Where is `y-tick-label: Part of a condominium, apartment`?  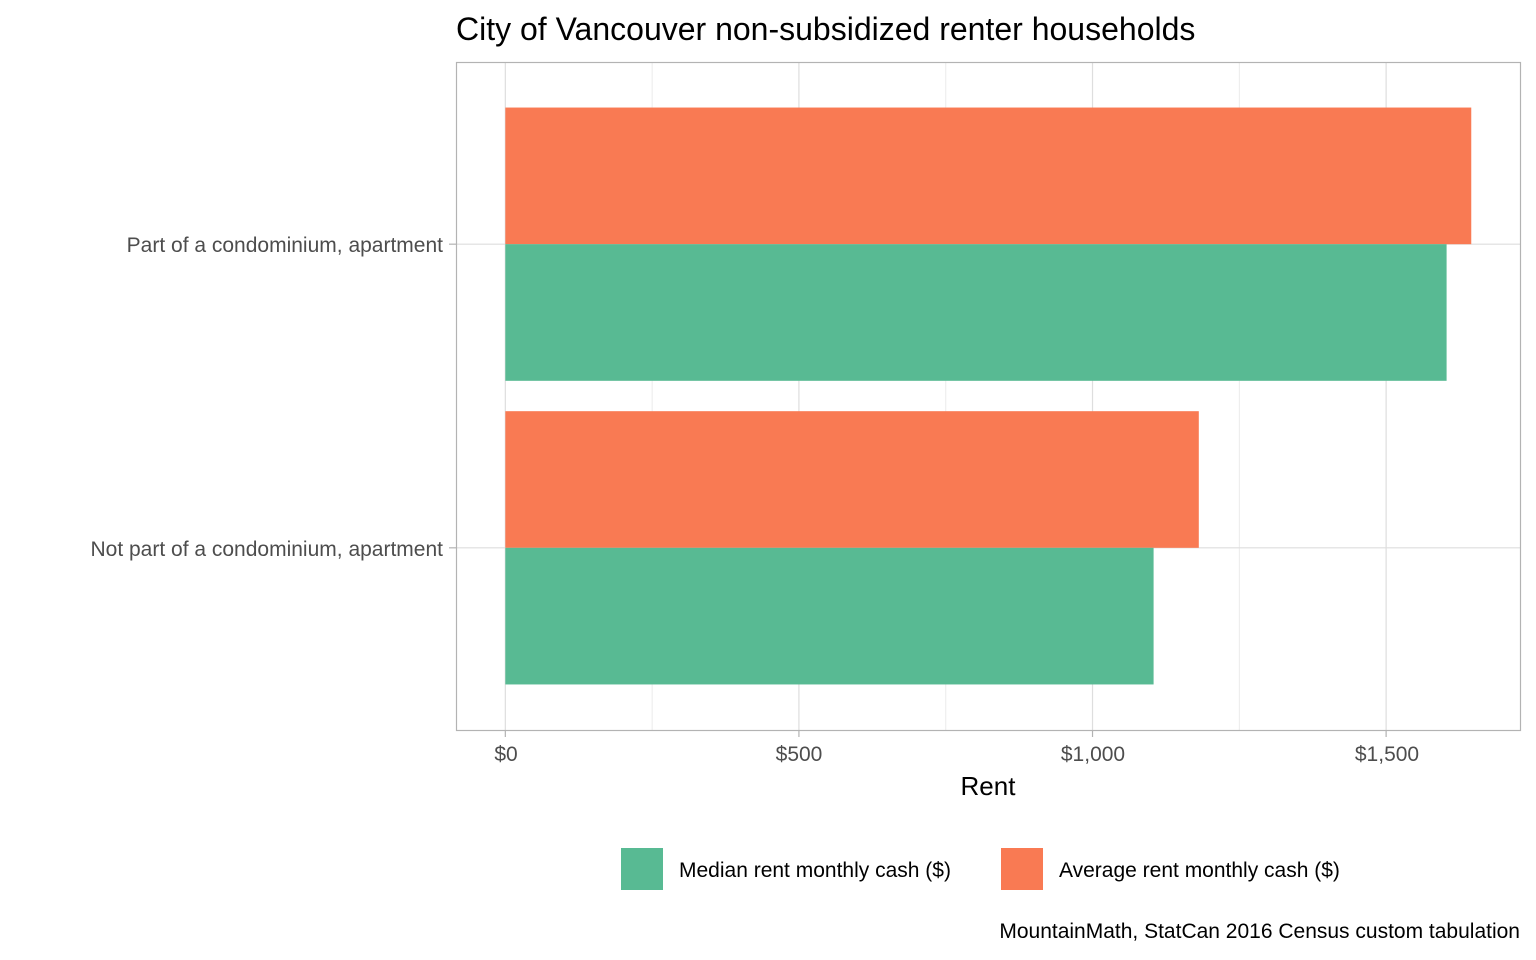
y-tick-label: Part of a condominium, apartment is located at coordinates (285, 245).